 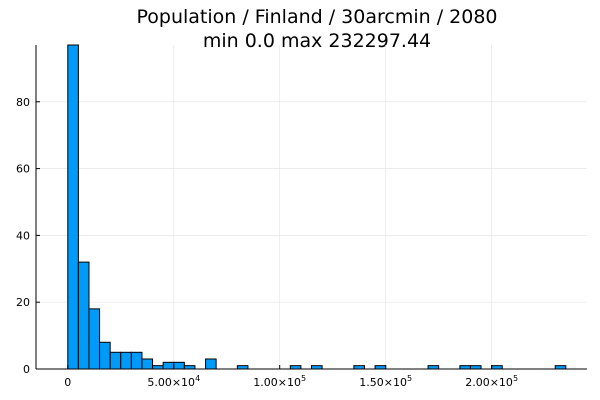 What do you see at coordinates (23, 169) in the screenshot?
I see `y-tick-label: 60` at bounding box center [23, 169].